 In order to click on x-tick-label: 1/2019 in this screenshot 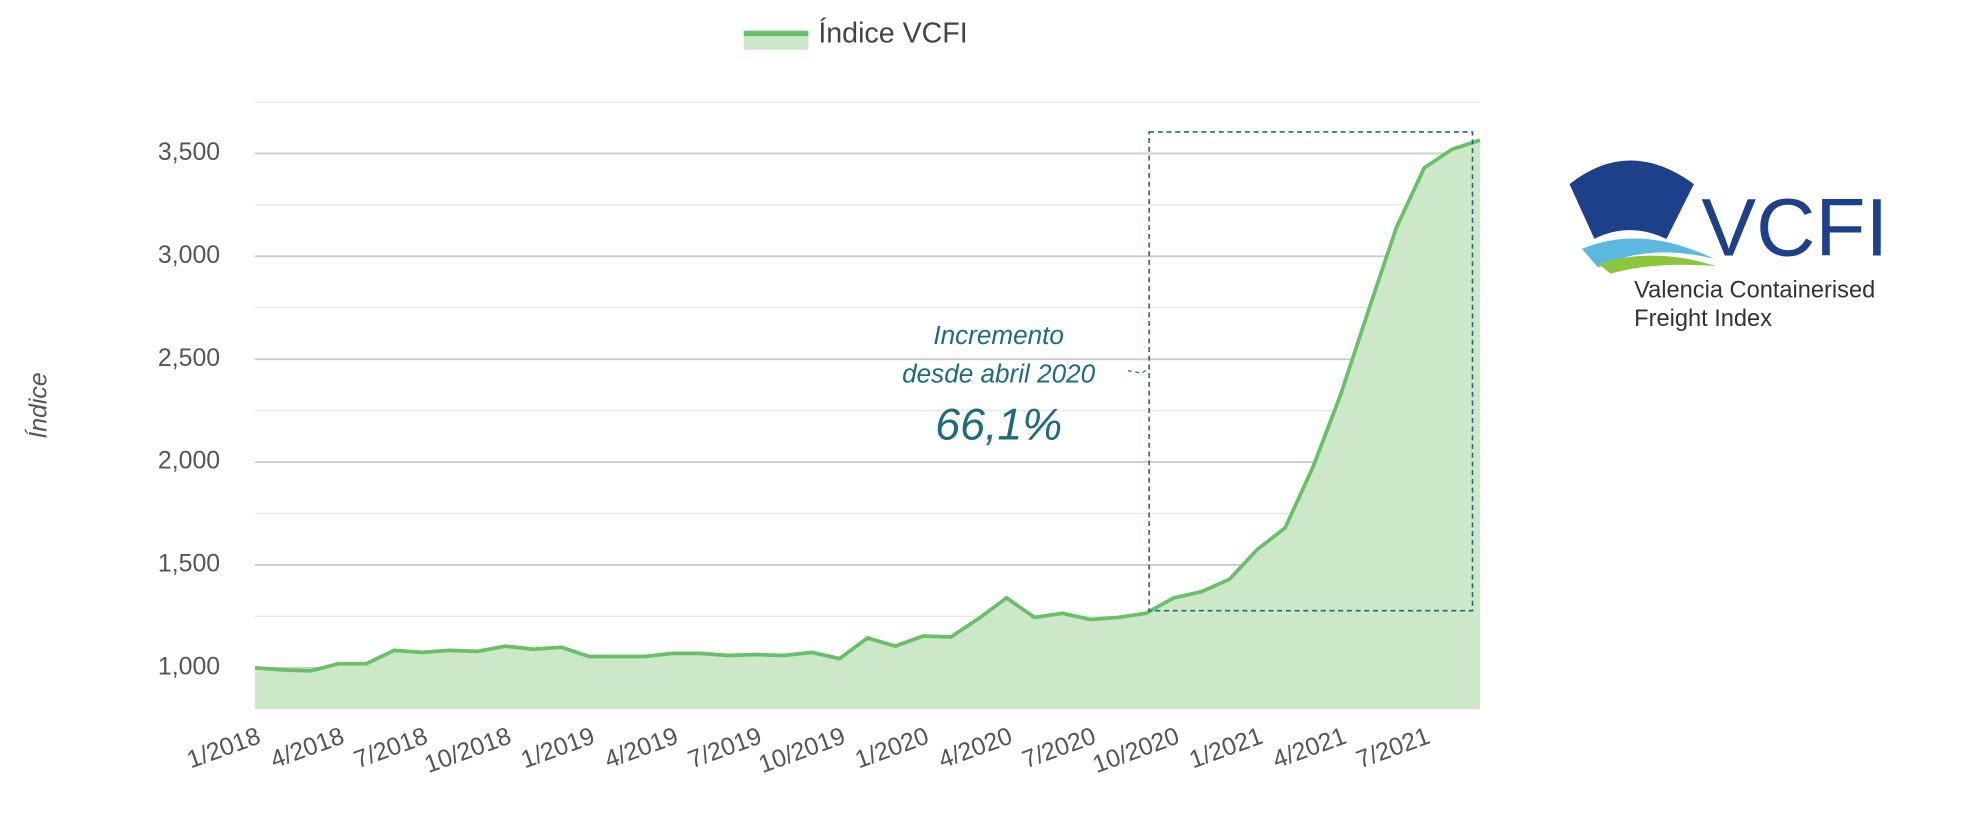, I will do `click(557, 748)`.